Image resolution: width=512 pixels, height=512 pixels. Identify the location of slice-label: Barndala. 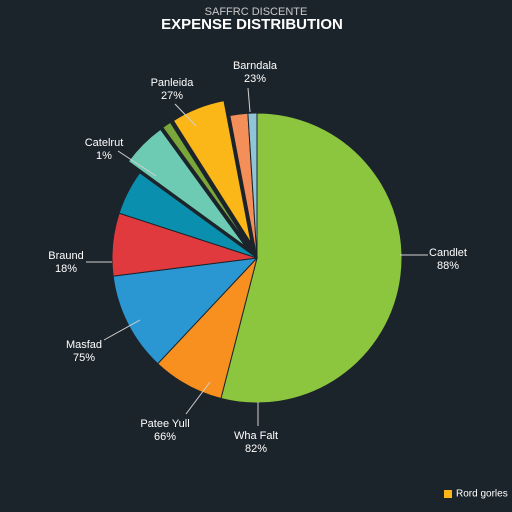
(255, 66).